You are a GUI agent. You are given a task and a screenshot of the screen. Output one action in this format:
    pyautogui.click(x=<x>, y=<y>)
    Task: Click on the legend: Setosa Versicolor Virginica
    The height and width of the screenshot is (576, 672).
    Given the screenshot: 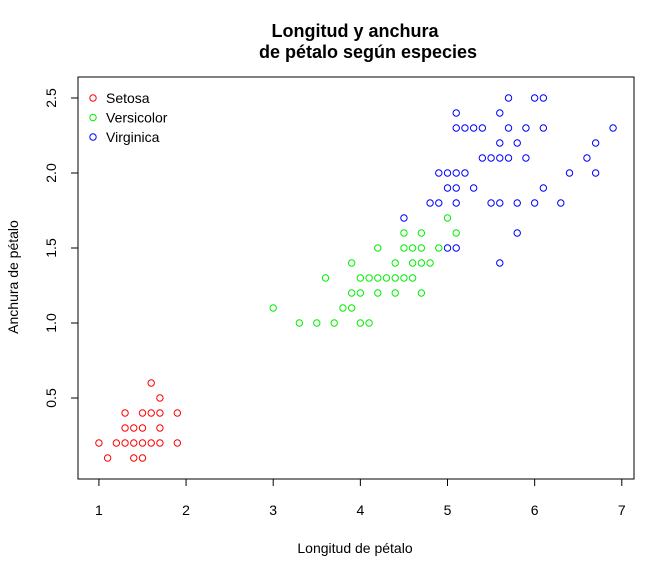 What is the action you would take?
    pyautogui.click(x=132, y=114)
    